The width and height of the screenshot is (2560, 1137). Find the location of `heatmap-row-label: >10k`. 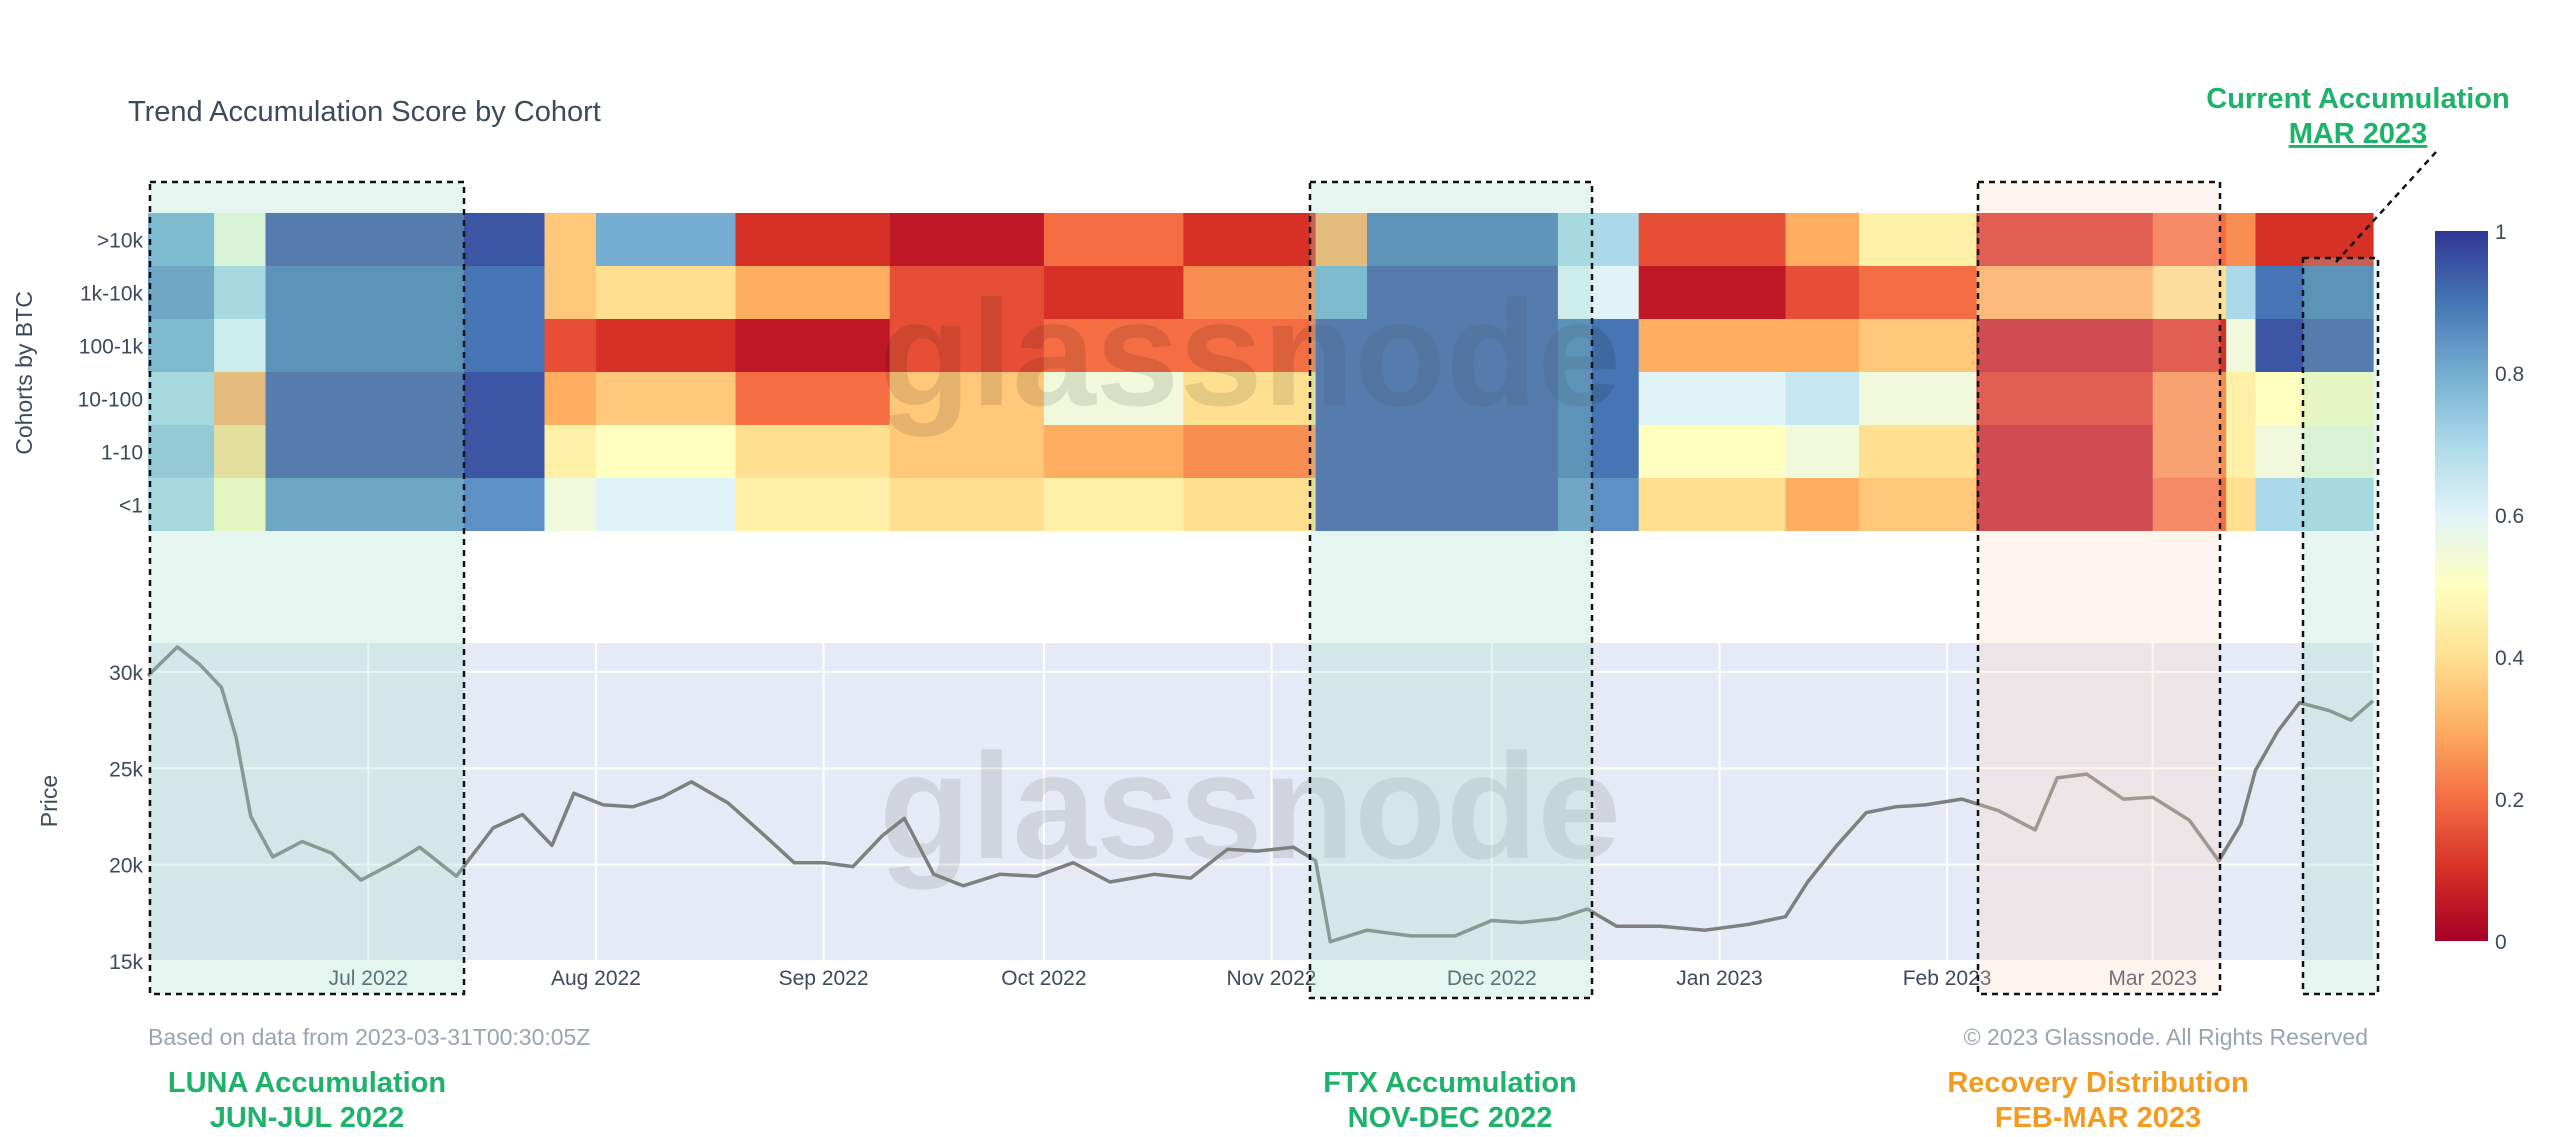

heatmap-row-label: >10k is located at coordinates (120, 241).